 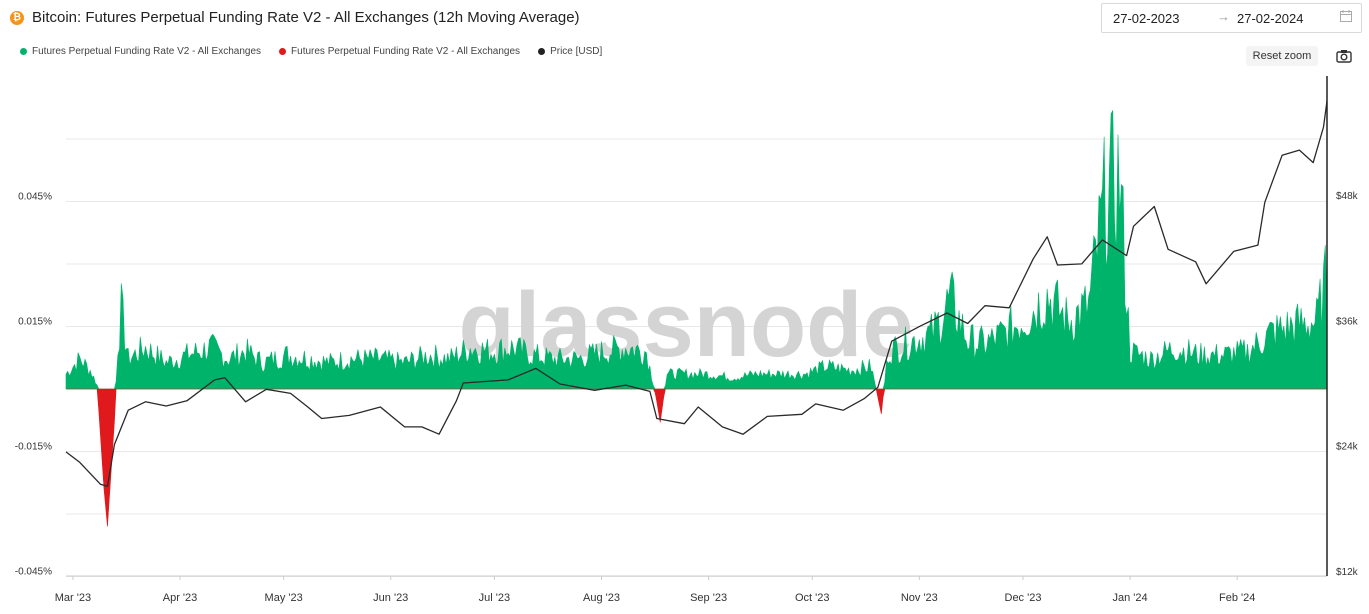 What do you see at coordinates (576, 51) in the screenshot?
I see `legend-label: Price [USD]` at bounding box center [576, 51].